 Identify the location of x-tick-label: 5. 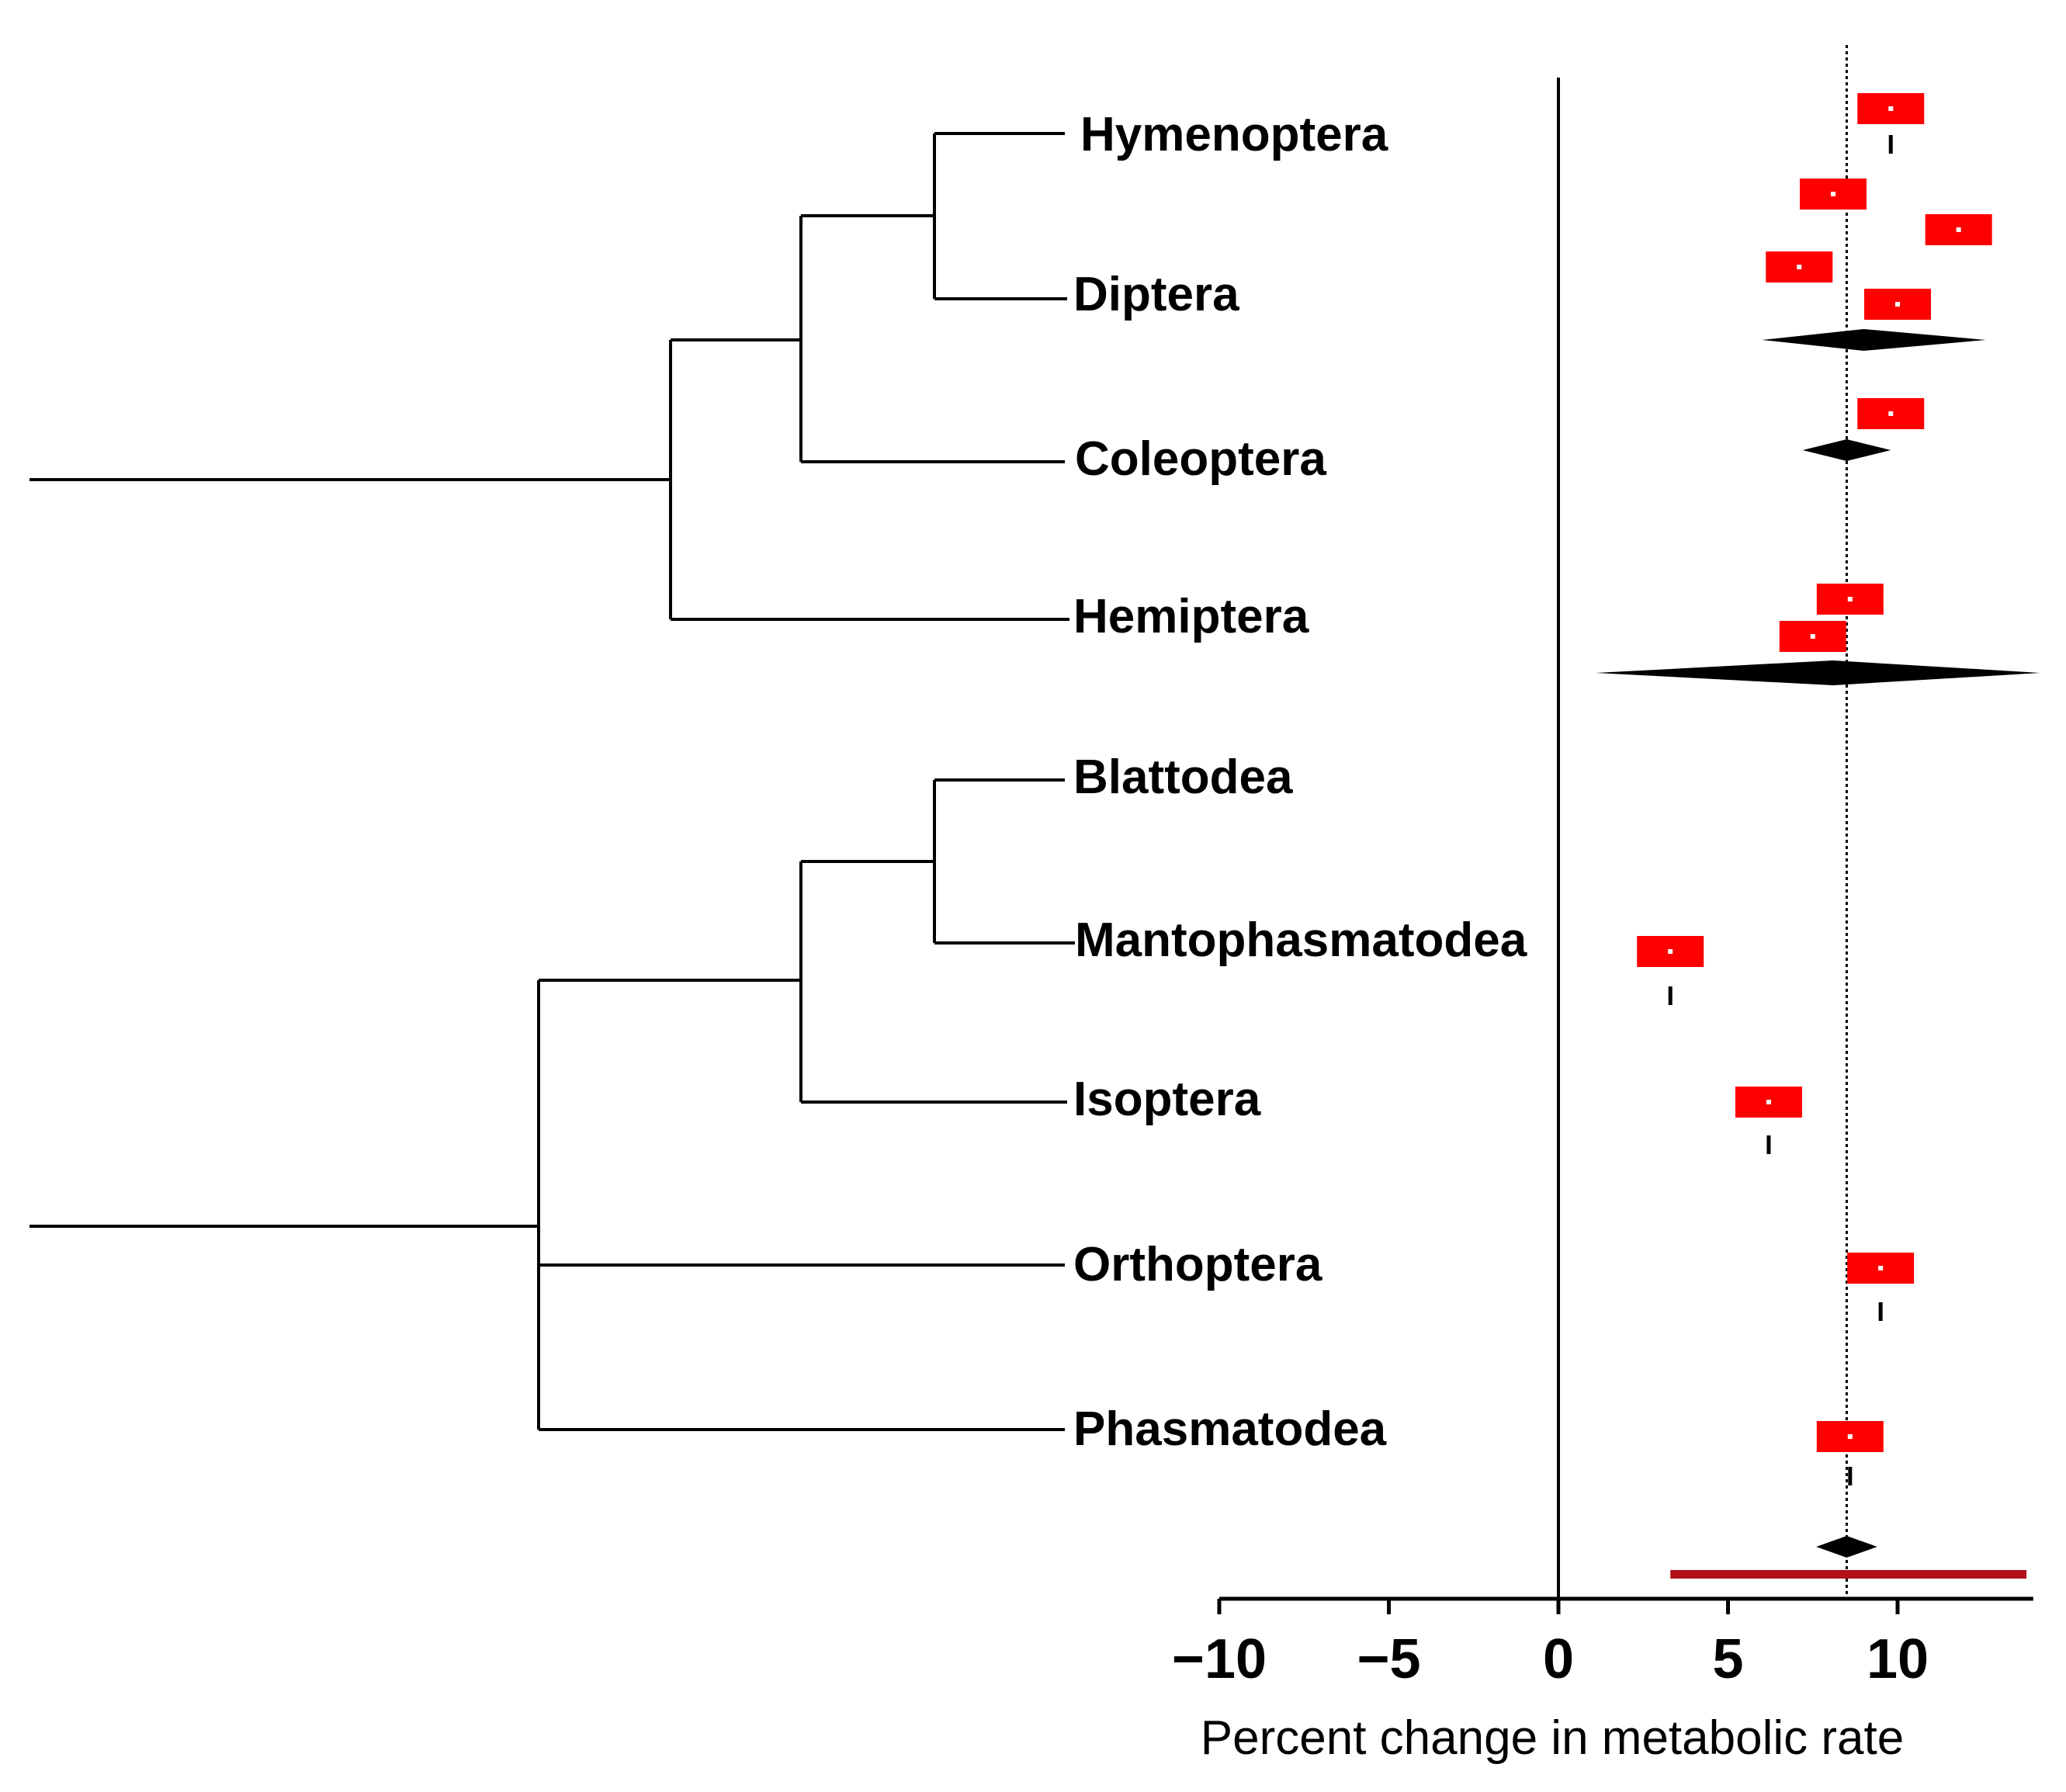
(1728, 1659).